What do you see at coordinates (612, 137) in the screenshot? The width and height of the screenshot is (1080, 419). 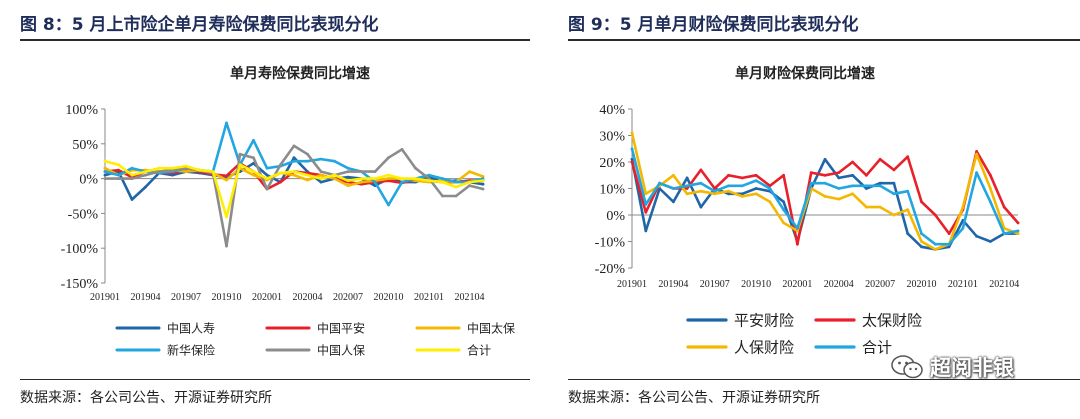 I see `y-tick-label: 30%` at bounding box center [612, 137].